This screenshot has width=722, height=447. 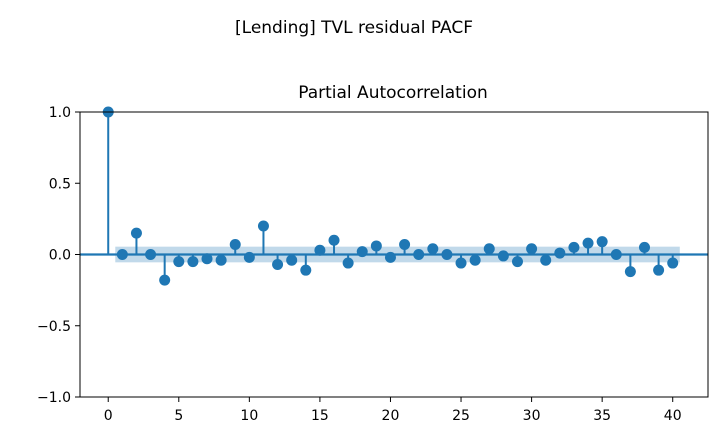 What do you see at coordinates (602, 416) in the screenshot?
I see `x-tick-label: 35` at bounding box center [602, 416].